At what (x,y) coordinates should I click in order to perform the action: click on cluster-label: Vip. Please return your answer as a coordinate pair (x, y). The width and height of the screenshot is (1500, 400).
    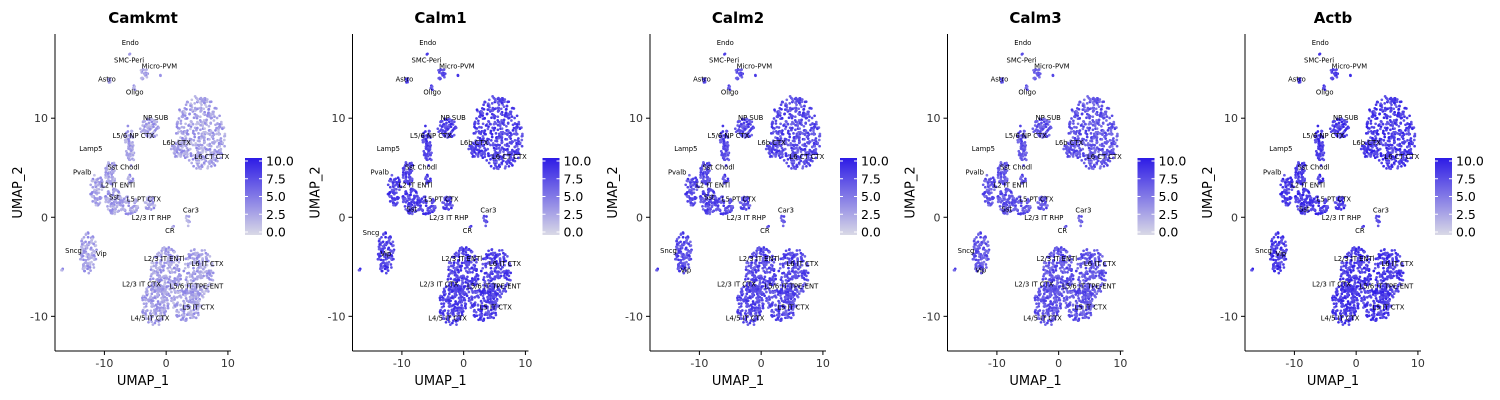
    Looking at the image, I should click on (385, 254).